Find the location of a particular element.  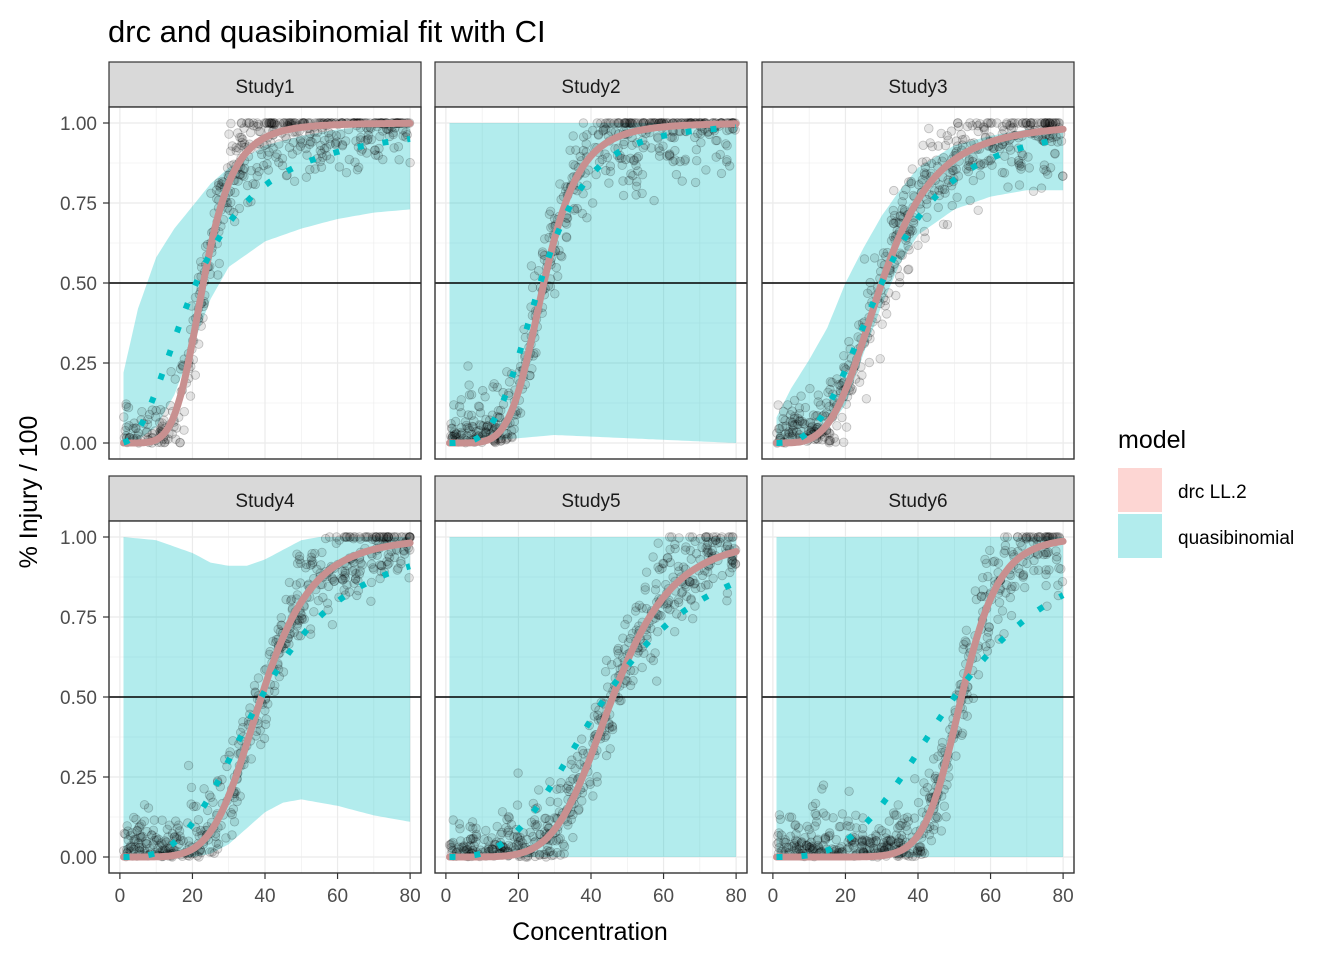

strip-label: Study4 is located at coordinates (265, 501).